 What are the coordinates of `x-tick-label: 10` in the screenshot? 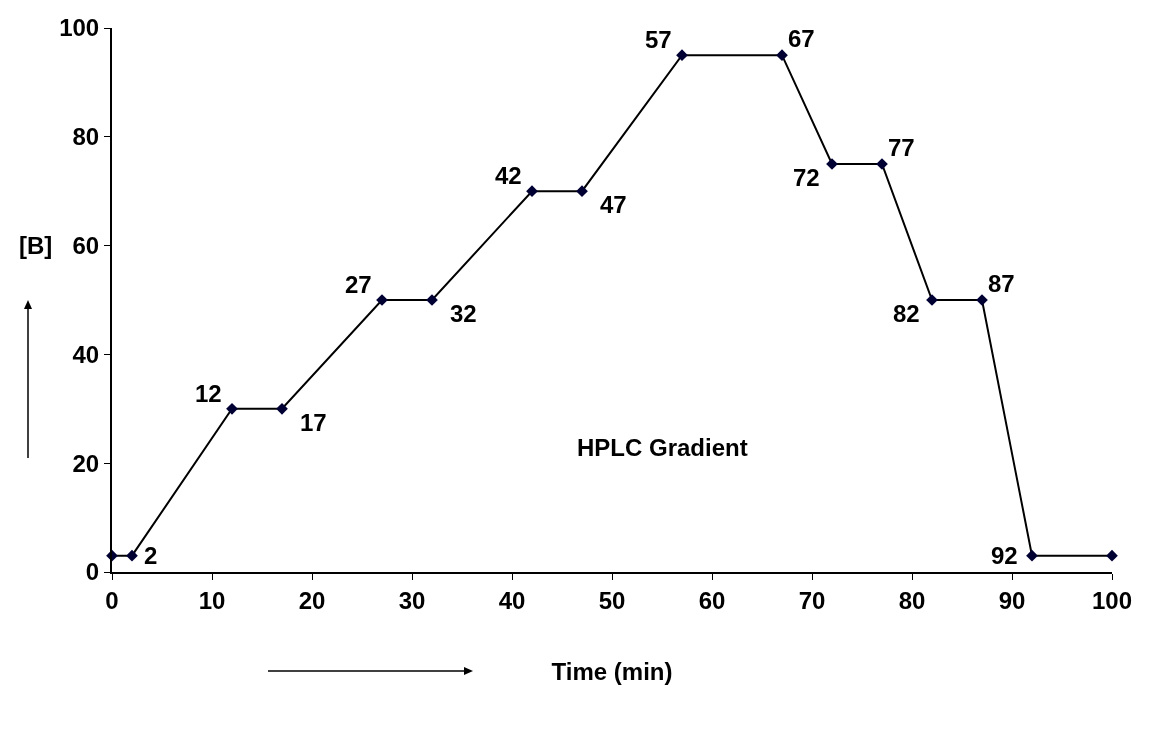 It's located at (212, 600).